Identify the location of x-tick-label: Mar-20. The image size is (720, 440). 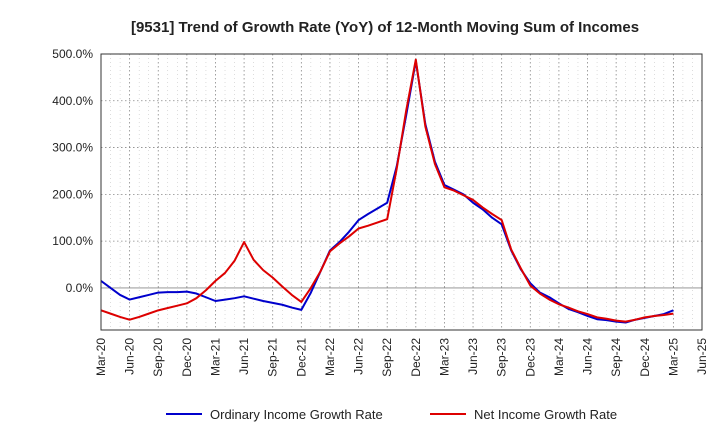
(101, 357).